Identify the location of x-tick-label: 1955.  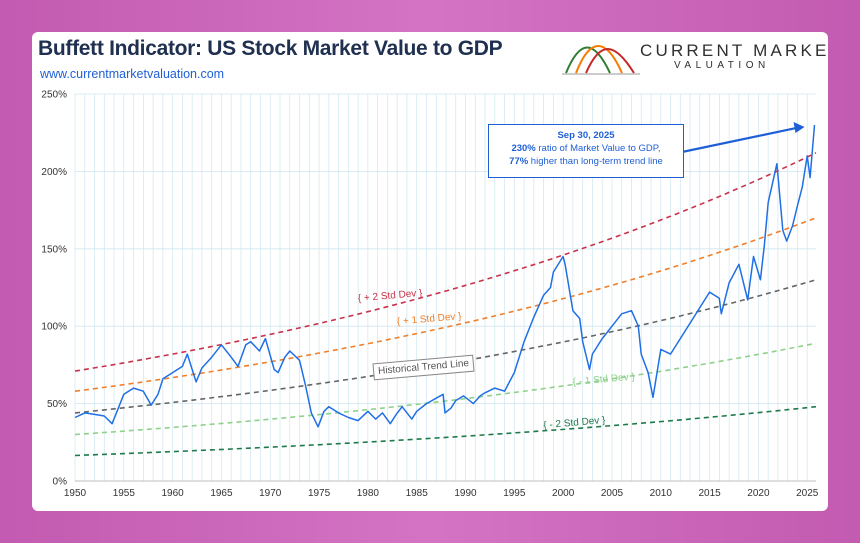
(124, 493).